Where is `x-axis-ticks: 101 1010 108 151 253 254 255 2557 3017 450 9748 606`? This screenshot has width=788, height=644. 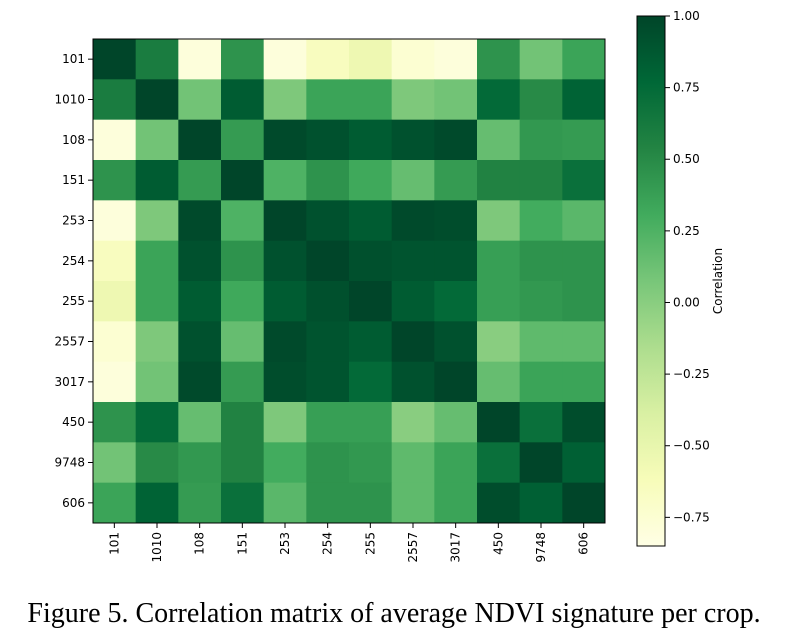
x-axis-ticks: 101 1010 108 151 253 254 255 2557 3017 450 9748 606 is located at coordinates (349, 543).